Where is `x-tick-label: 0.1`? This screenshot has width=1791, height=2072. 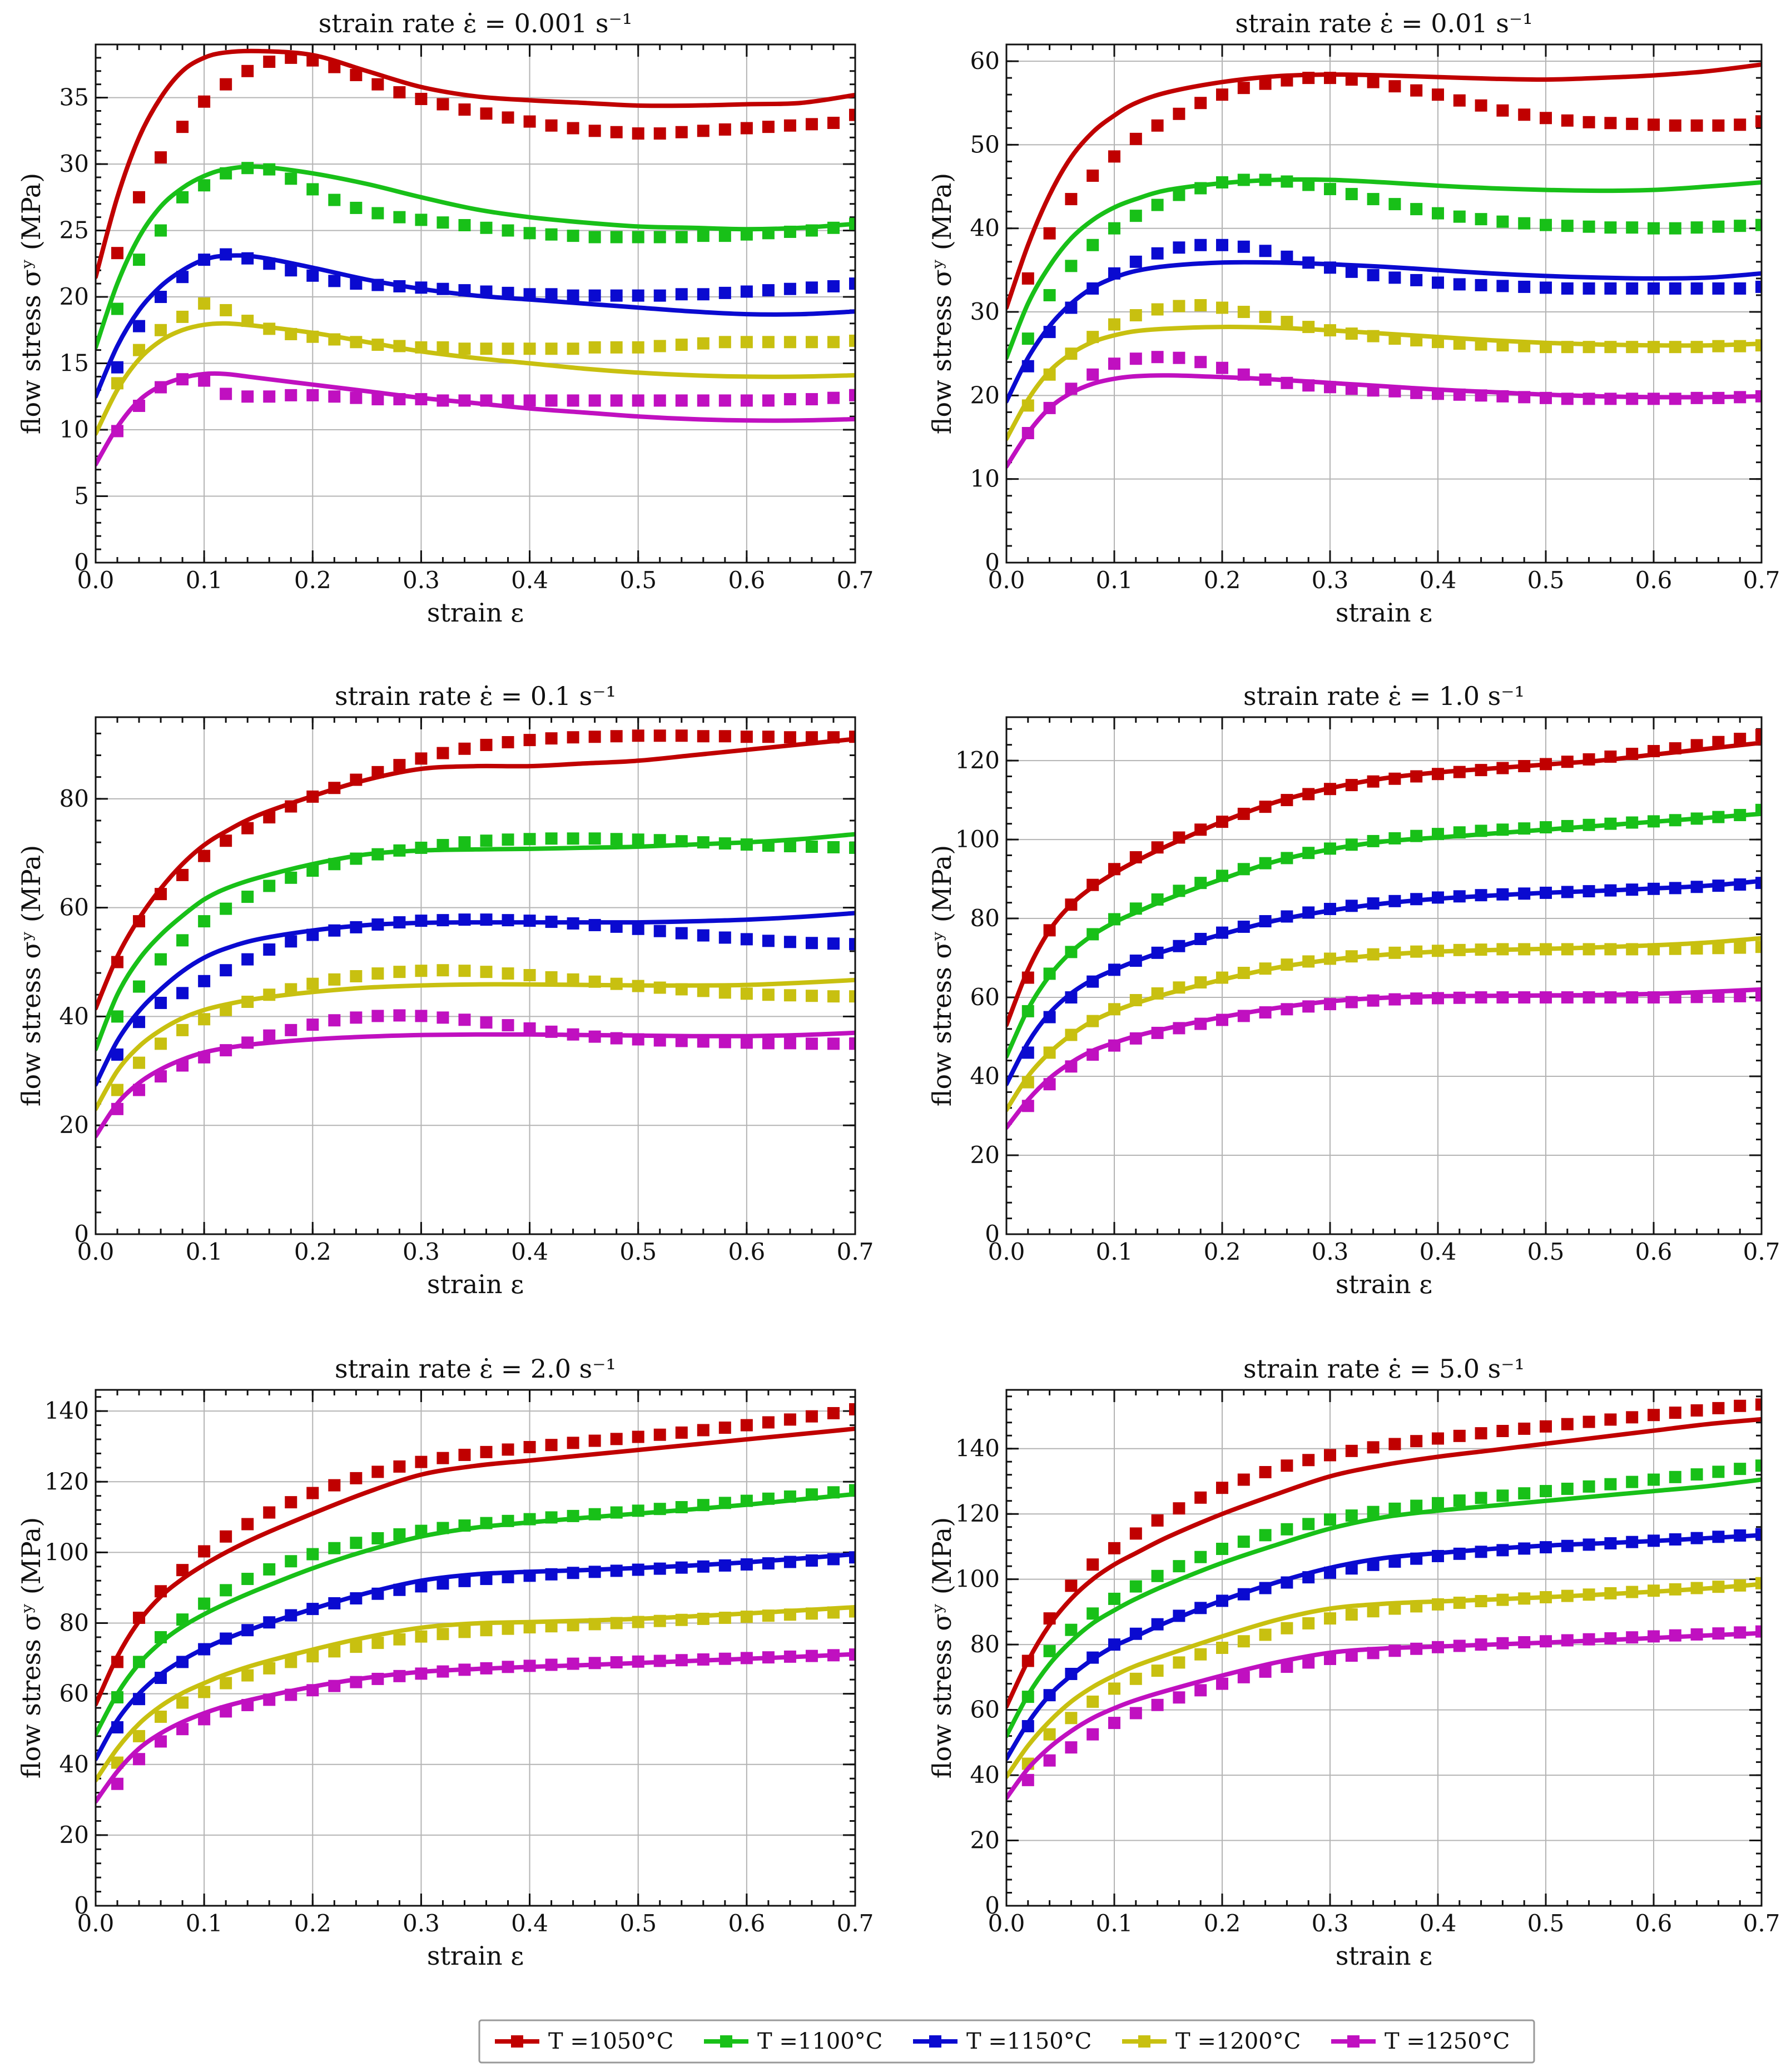
x-tick-label: 0.1 is located at coordinates (205, 1924).